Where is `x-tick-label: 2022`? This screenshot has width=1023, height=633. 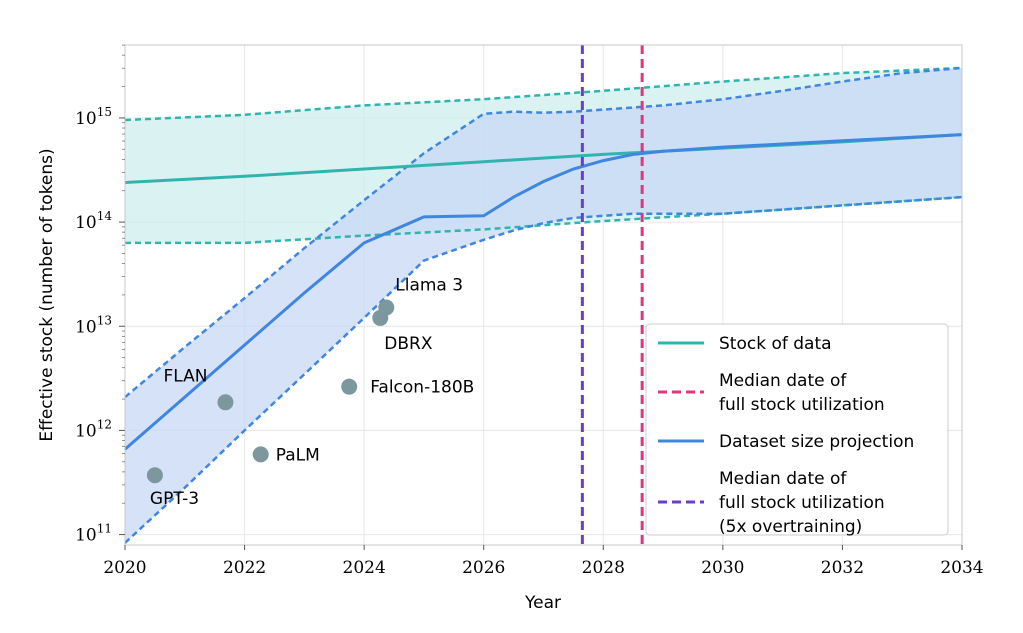
x-tick-label: 2022 is located at coordinates (244, 568).